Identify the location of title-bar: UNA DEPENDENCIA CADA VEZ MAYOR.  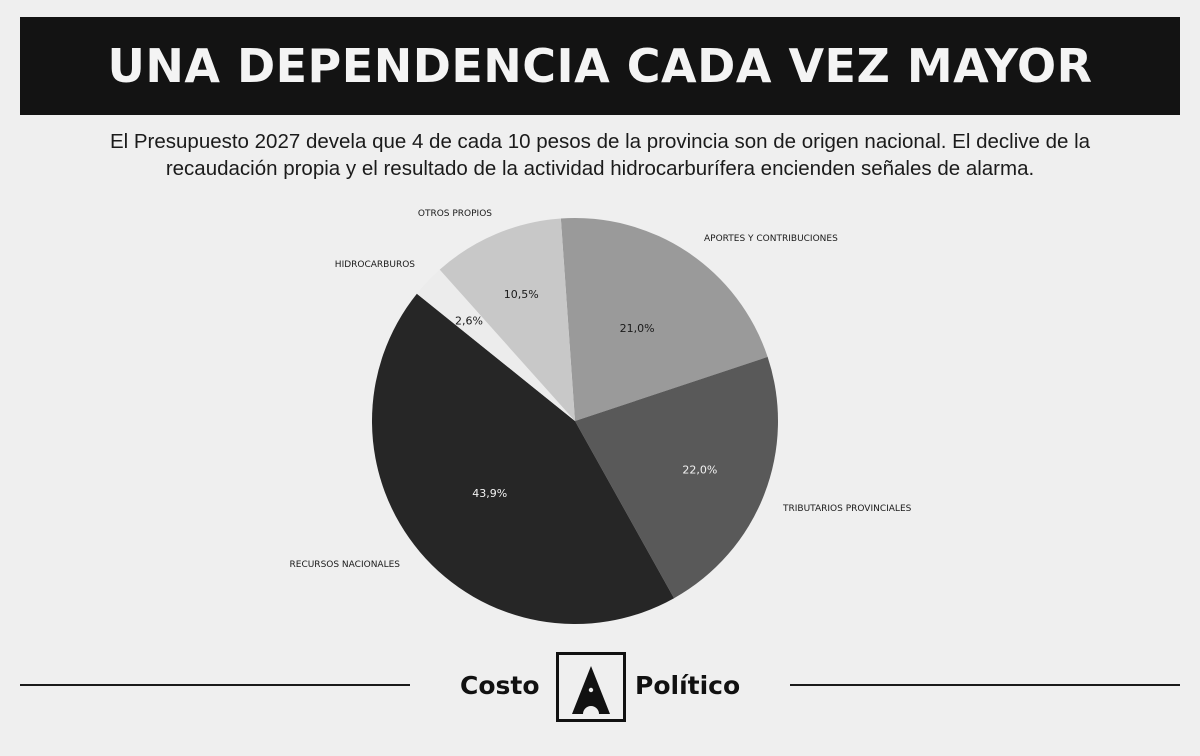
(600, 66).